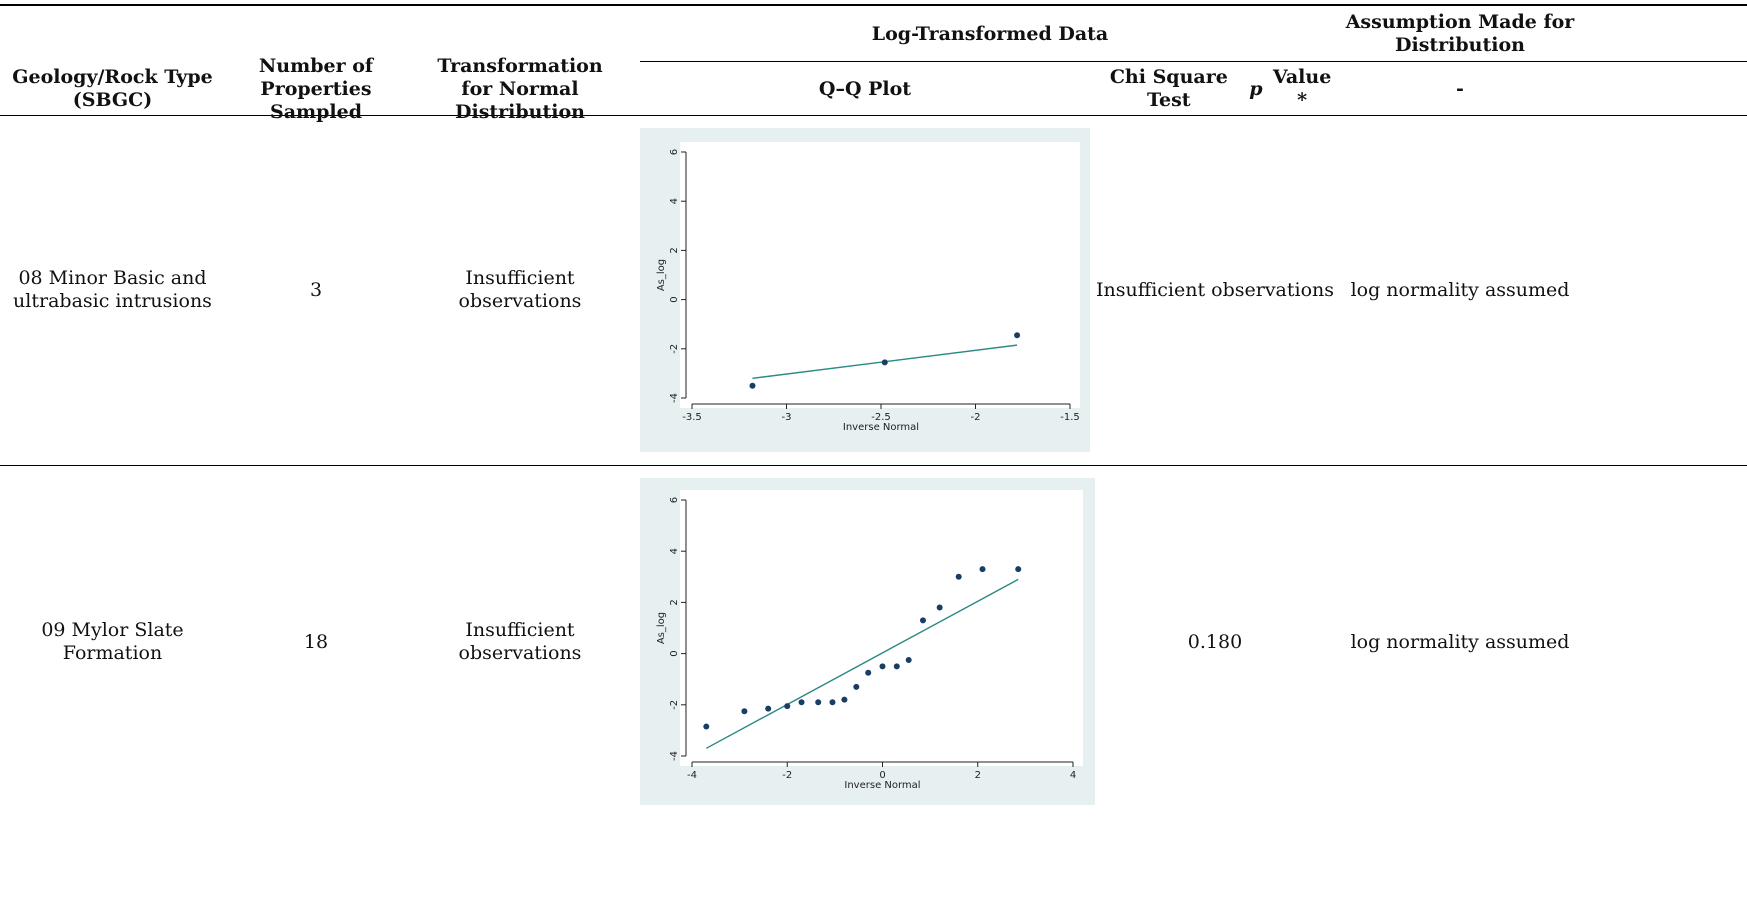  What do you see at coordinates (520, 88) in the screenshot?
I see `col-header-transformation: Transformation for Normal Distribution` at bounding box center [520, 88].